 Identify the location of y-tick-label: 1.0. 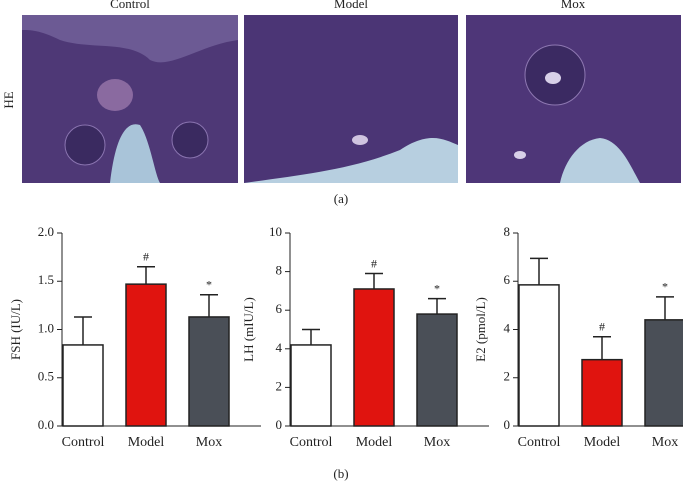
(46, 327).